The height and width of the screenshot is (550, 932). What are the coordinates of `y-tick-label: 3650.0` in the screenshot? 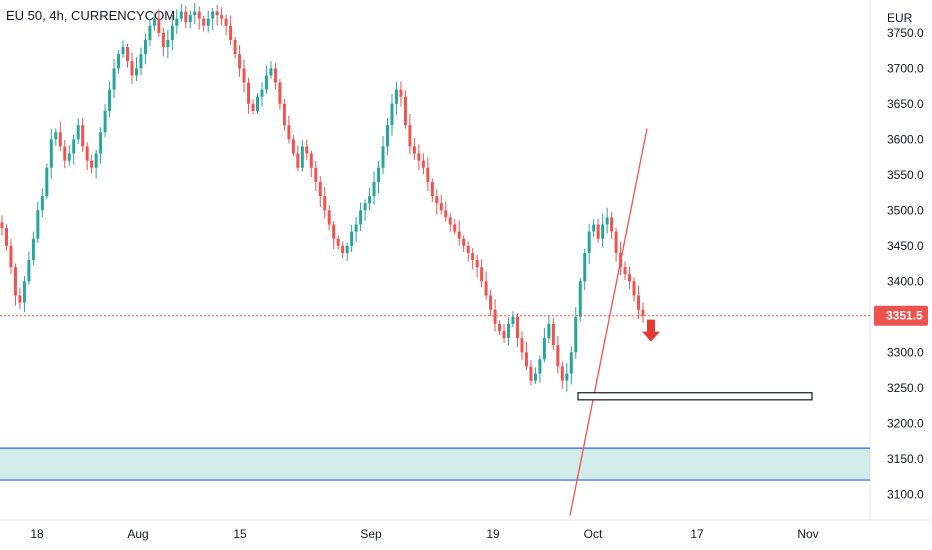 It's located at (905, 104).